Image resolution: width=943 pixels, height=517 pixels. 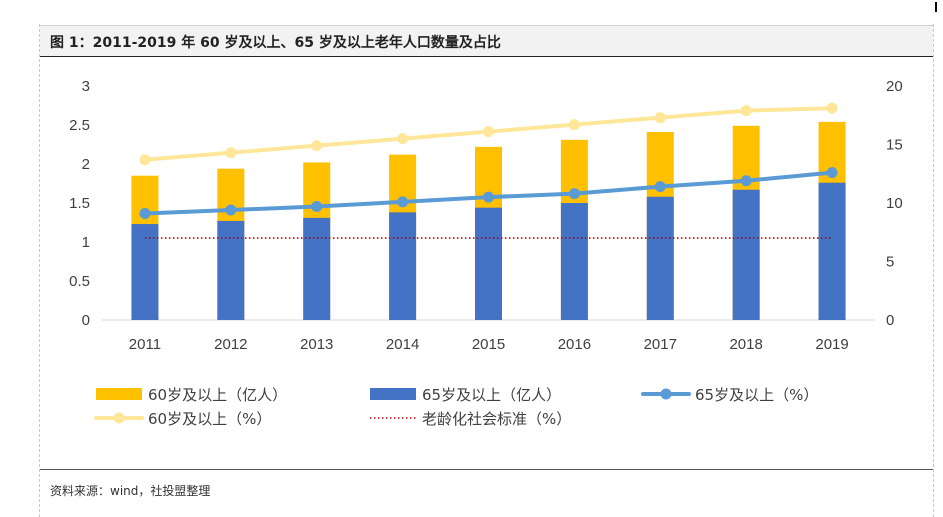 What do you see at coordinates (660, 118) in the screenshot?
I see `point-60-pct-2017` at bounding box center [660, 118].